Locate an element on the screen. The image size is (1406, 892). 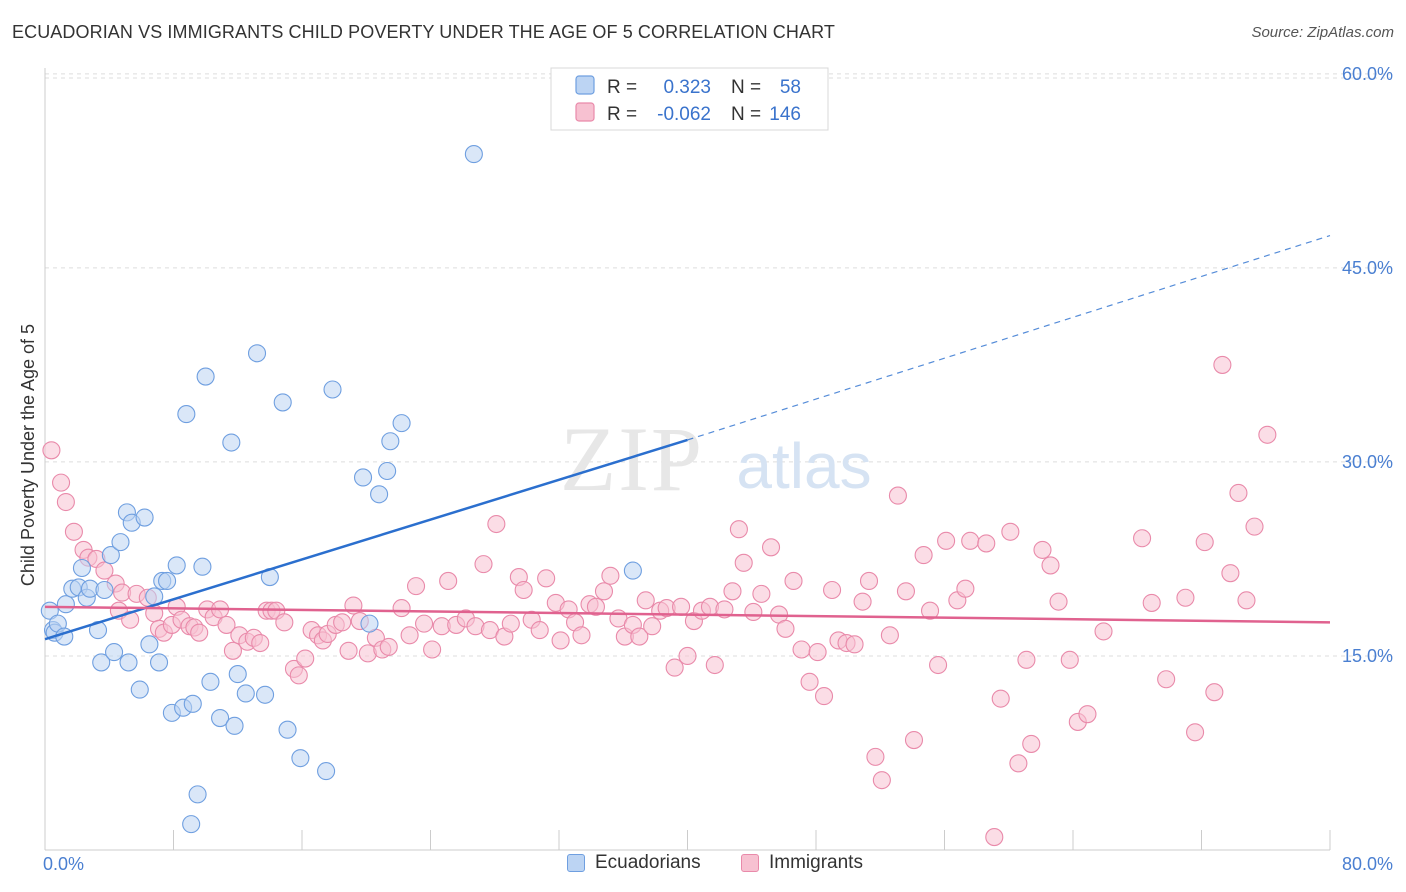
y-tick-label: 60.0% is located at coordinates (1367, 74).